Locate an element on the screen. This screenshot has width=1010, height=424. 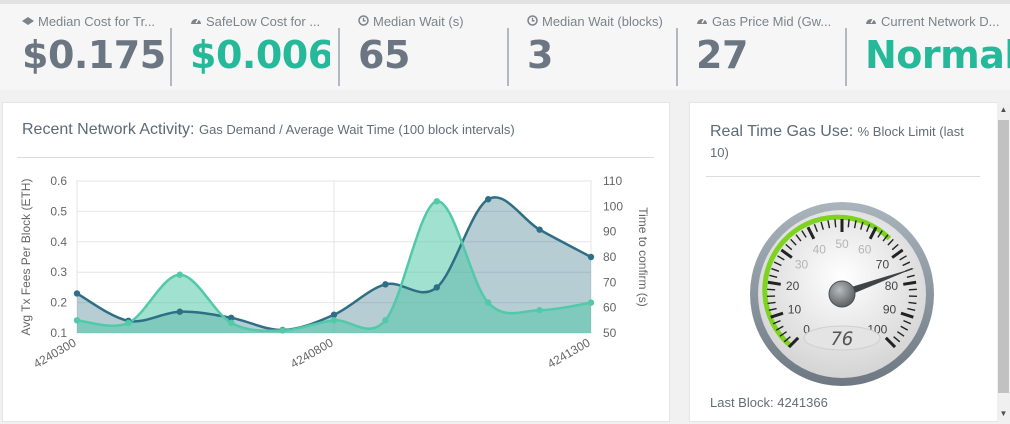
gauge-label: 0 is located at coordinates (806, 329).